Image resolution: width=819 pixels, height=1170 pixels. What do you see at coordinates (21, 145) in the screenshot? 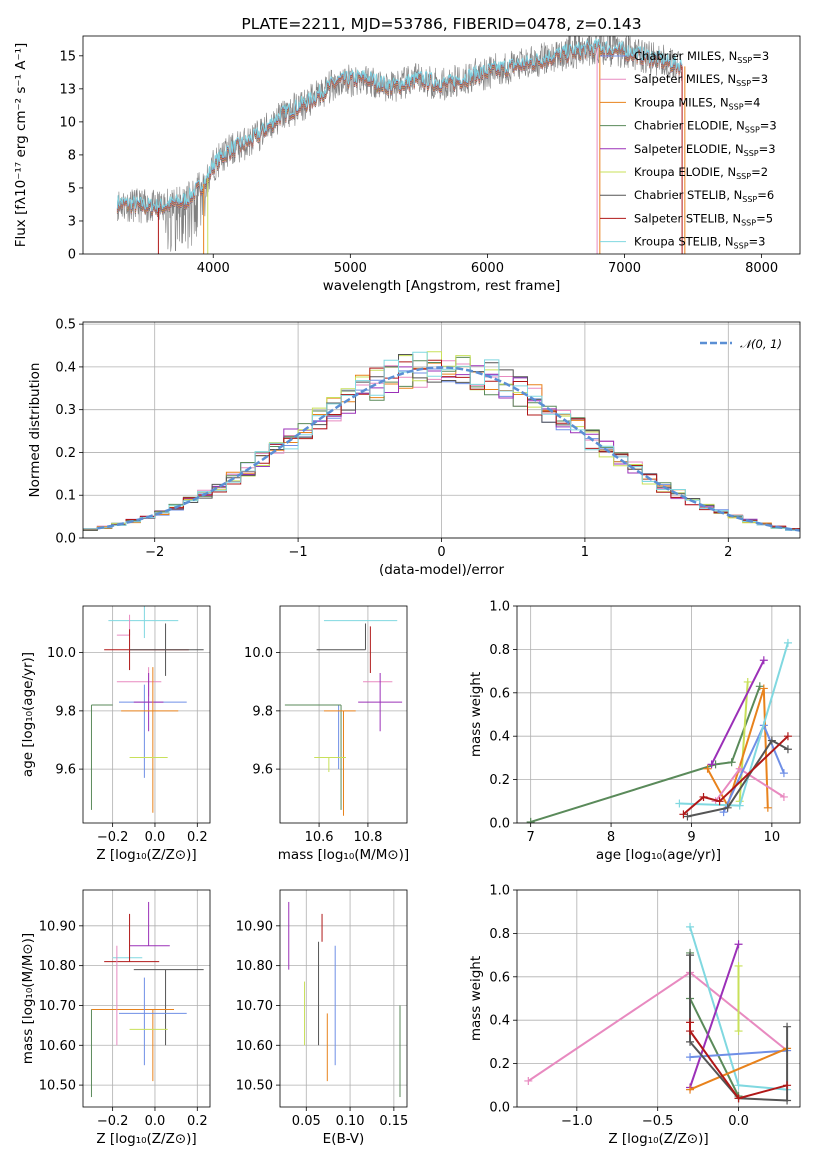
I see `y-axis-label: Flux [fλ10⁻¹⁷ erg cm⁻² s⁻¹ A⁻¹]` at bounding box center [21, 145].